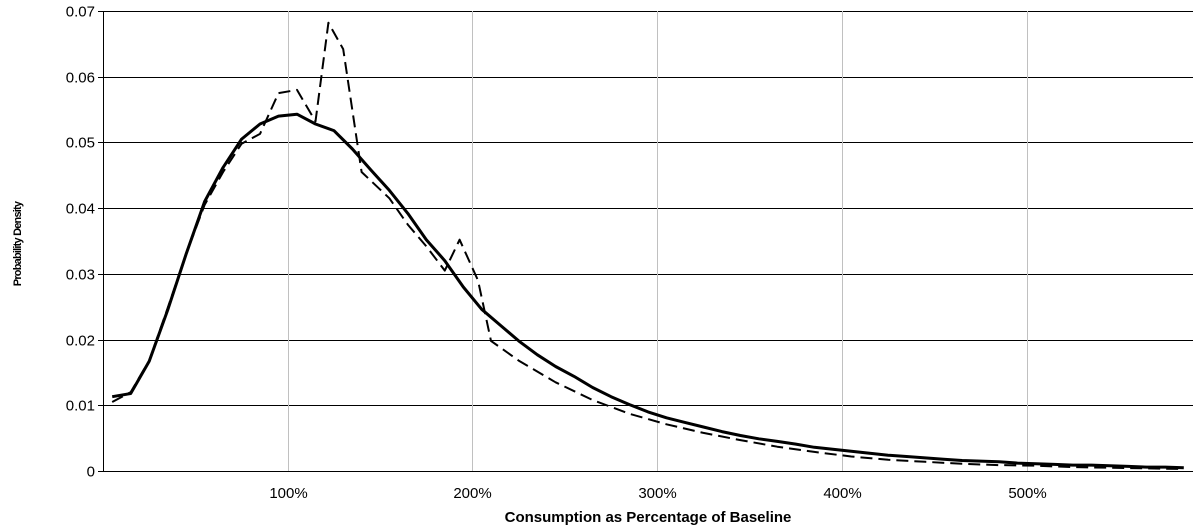 This screenshot has height=529, width=1195. Describe the element at coordinates (80, 242) in the screenshot. I see `y-tick-labels: 0 0.01 0.02 0.03 0.04 0.05 0.06 0.07` at that location.